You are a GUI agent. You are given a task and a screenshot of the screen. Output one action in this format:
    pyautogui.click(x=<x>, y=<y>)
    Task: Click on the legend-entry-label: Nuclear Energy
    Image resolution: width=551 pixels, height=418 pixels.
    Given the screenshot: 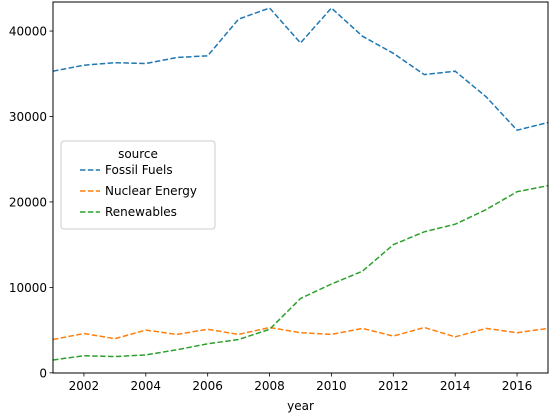 What is the action you would take?
    pyautogui.click(x=151, y=191)
    